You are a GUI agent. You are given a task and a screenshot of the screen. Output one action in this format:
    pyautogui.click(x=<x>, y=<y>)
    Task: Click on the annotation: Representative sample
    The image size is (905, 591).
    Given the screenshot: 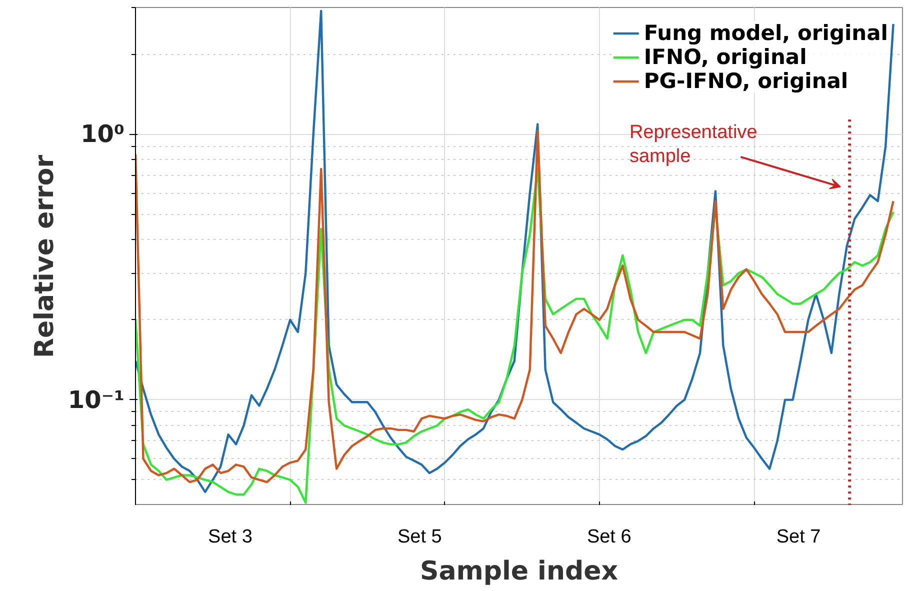 What is the action you would take?
    pyautogui.click(x=693, y=145)
    